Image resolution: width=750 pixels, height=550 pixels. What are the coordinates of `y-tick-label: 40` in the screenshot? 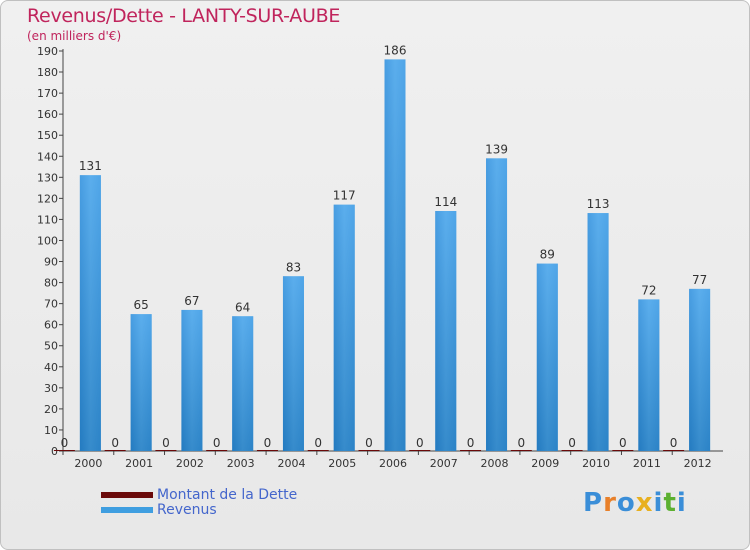 It's located at (51, 367).